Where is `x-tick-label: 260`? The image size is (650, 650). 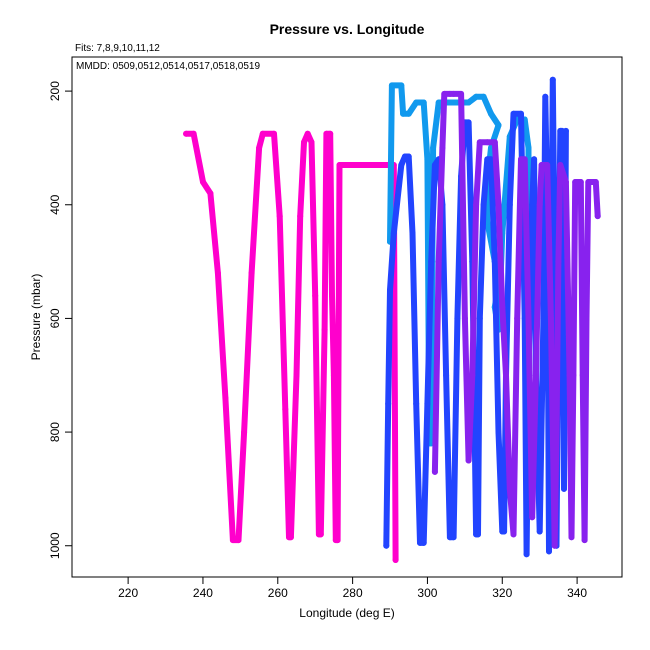
x-tick-label: 260 is located at coordinates (278, 593).